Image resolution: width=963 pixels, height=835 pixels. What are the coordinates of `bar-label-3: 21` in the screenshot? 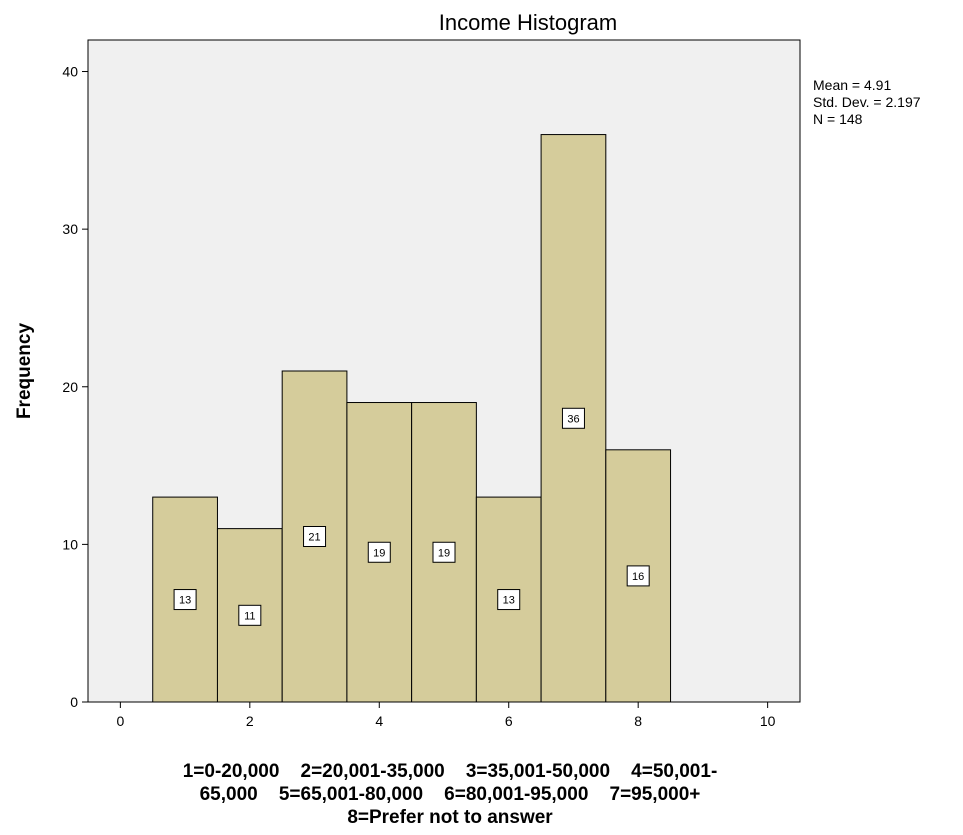 It's located at (314, 538).